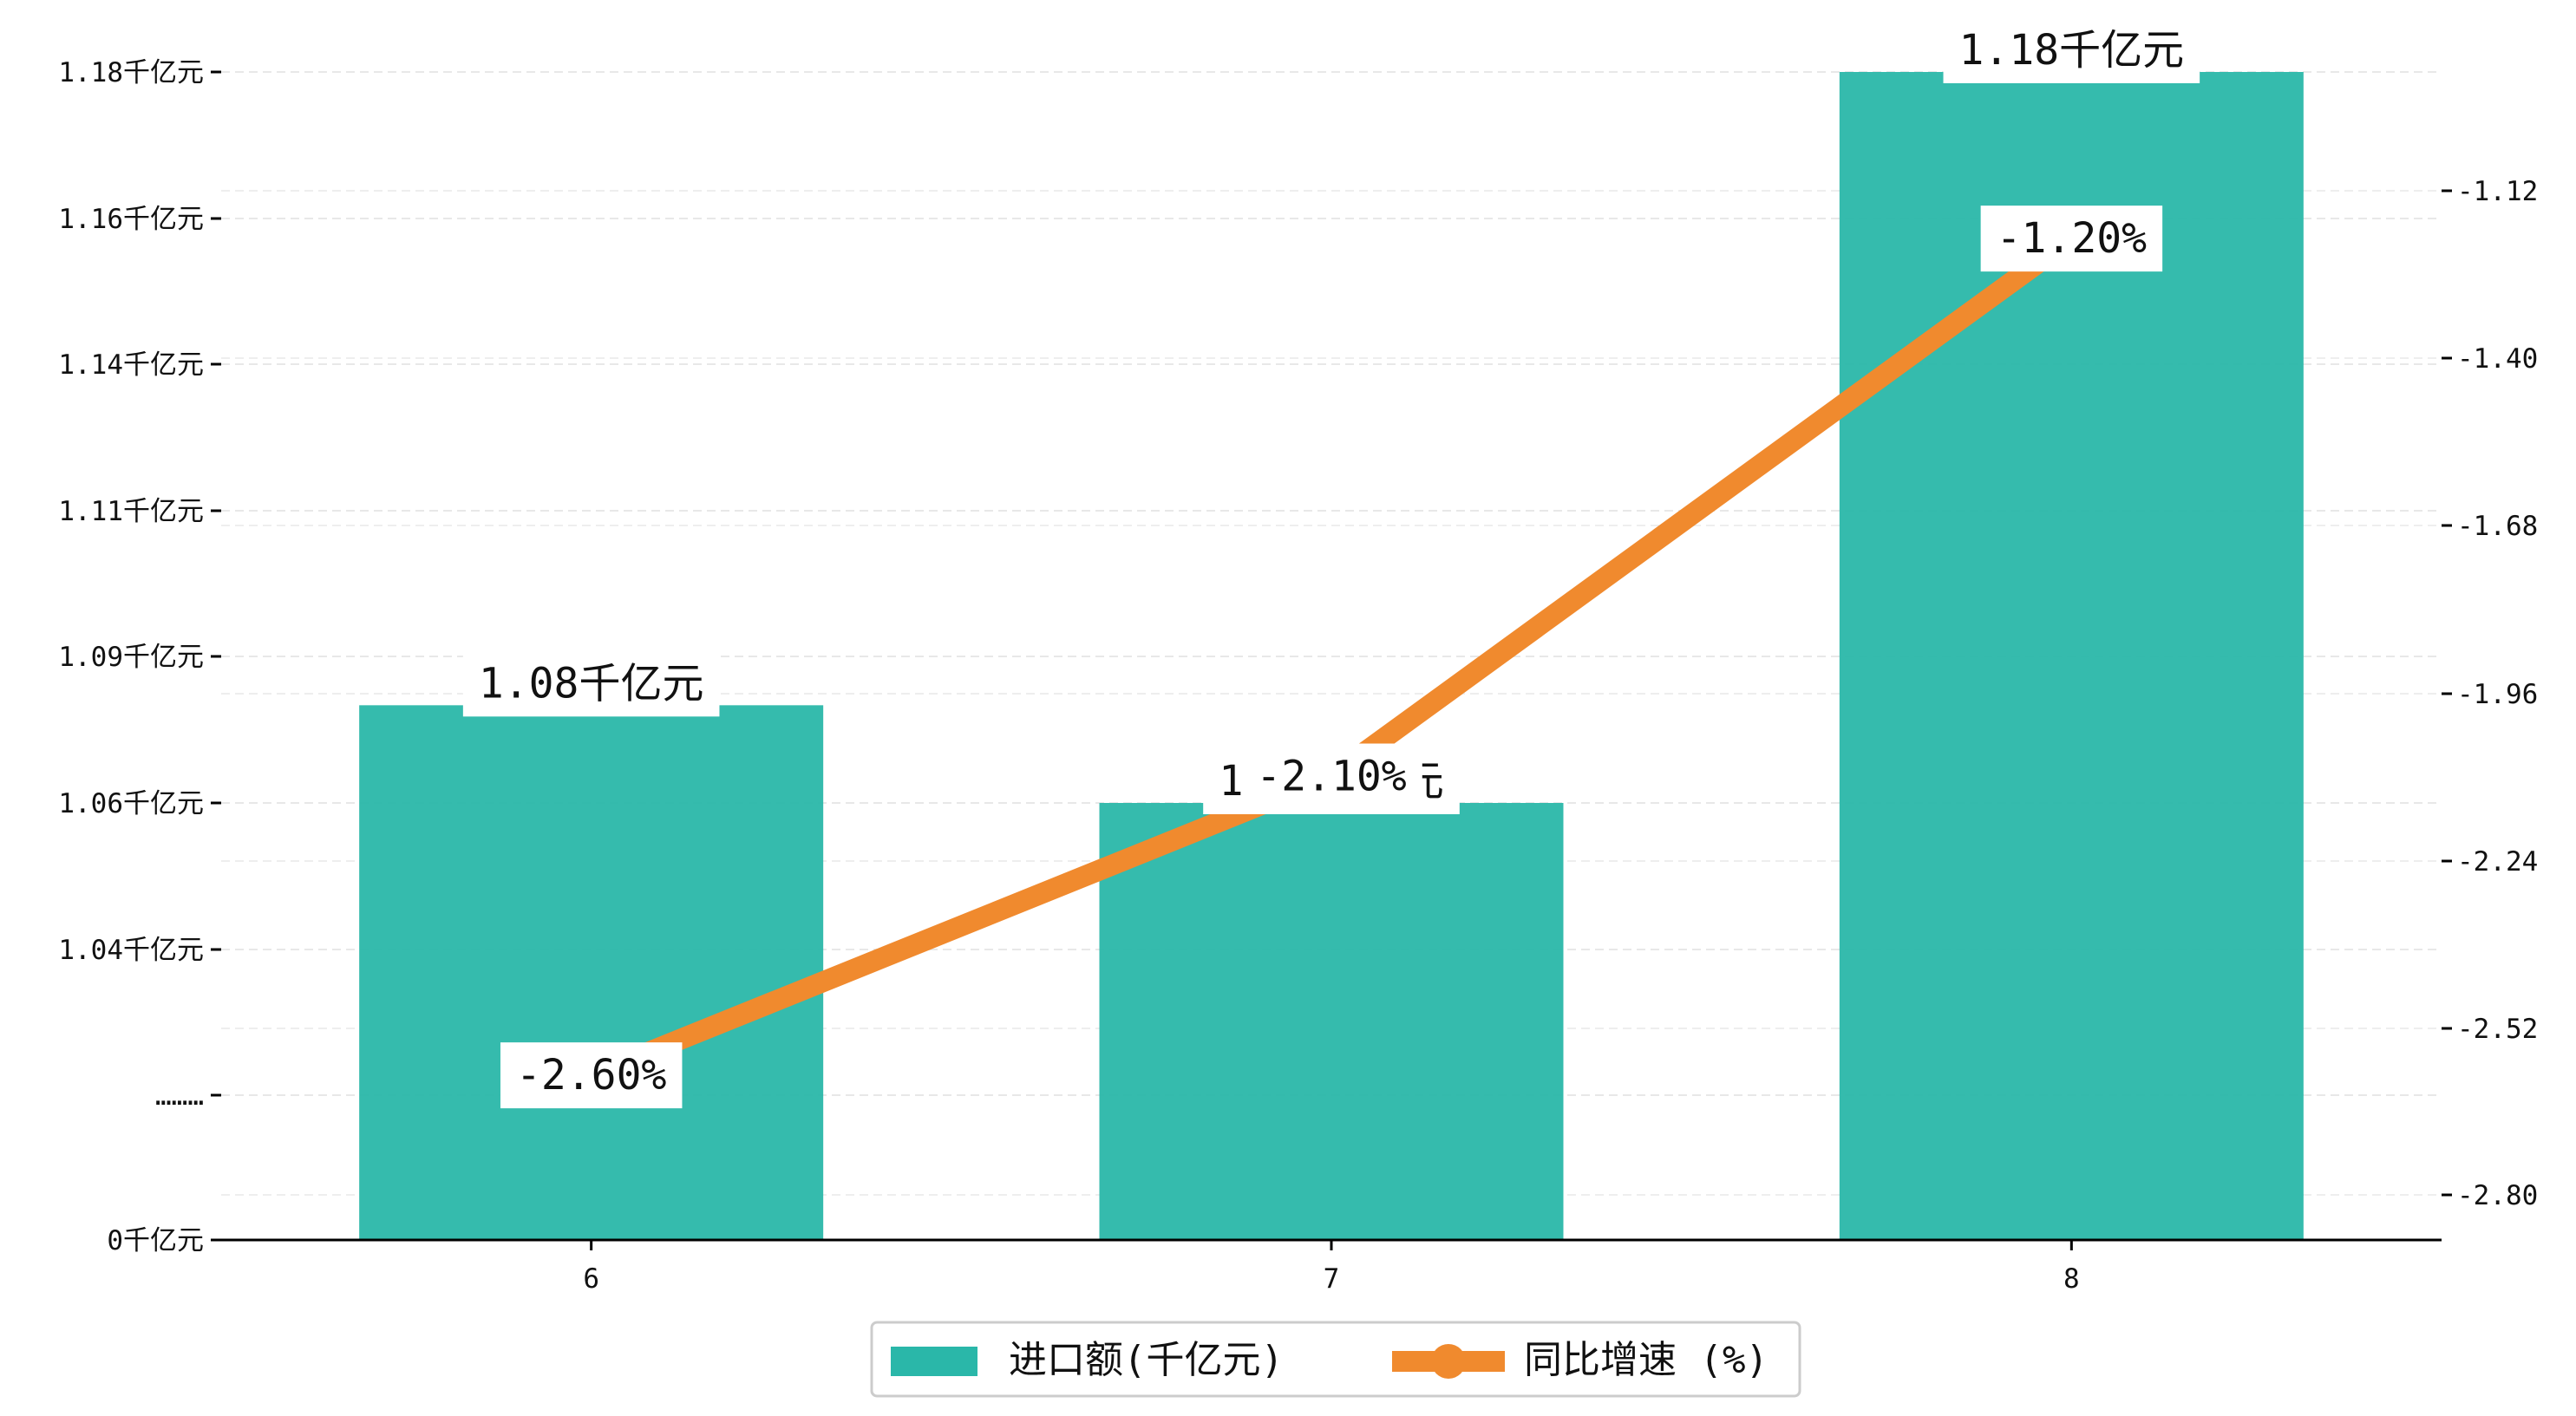  What do you see at coordinates (1146, 1360) in the screenshot?
I see `legend-label-bar: 进口额(千亿元)` at bounding box center [1146, 1360].